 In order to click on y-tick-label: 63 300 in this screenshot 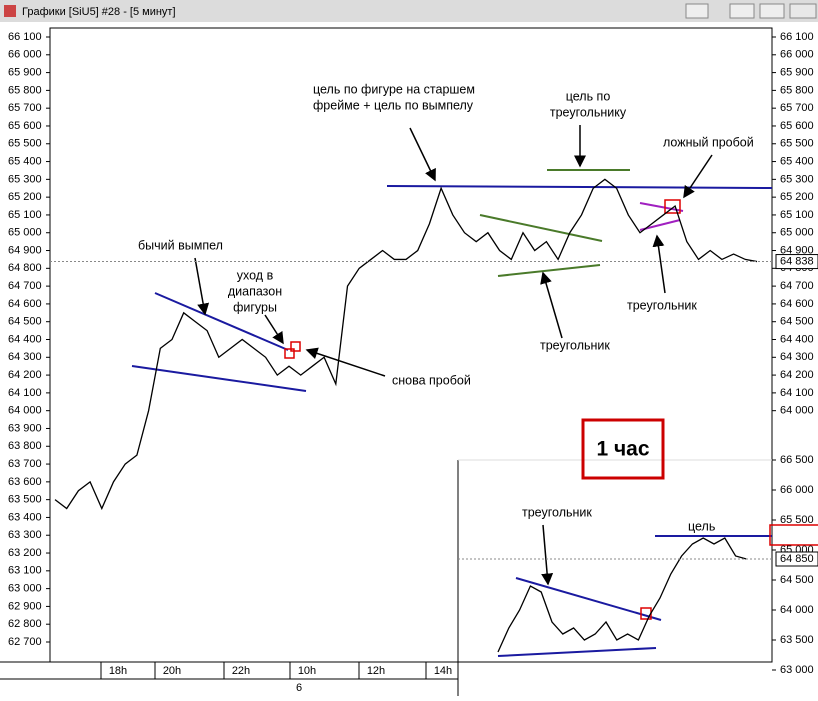, I will do `click(25, 535)`.